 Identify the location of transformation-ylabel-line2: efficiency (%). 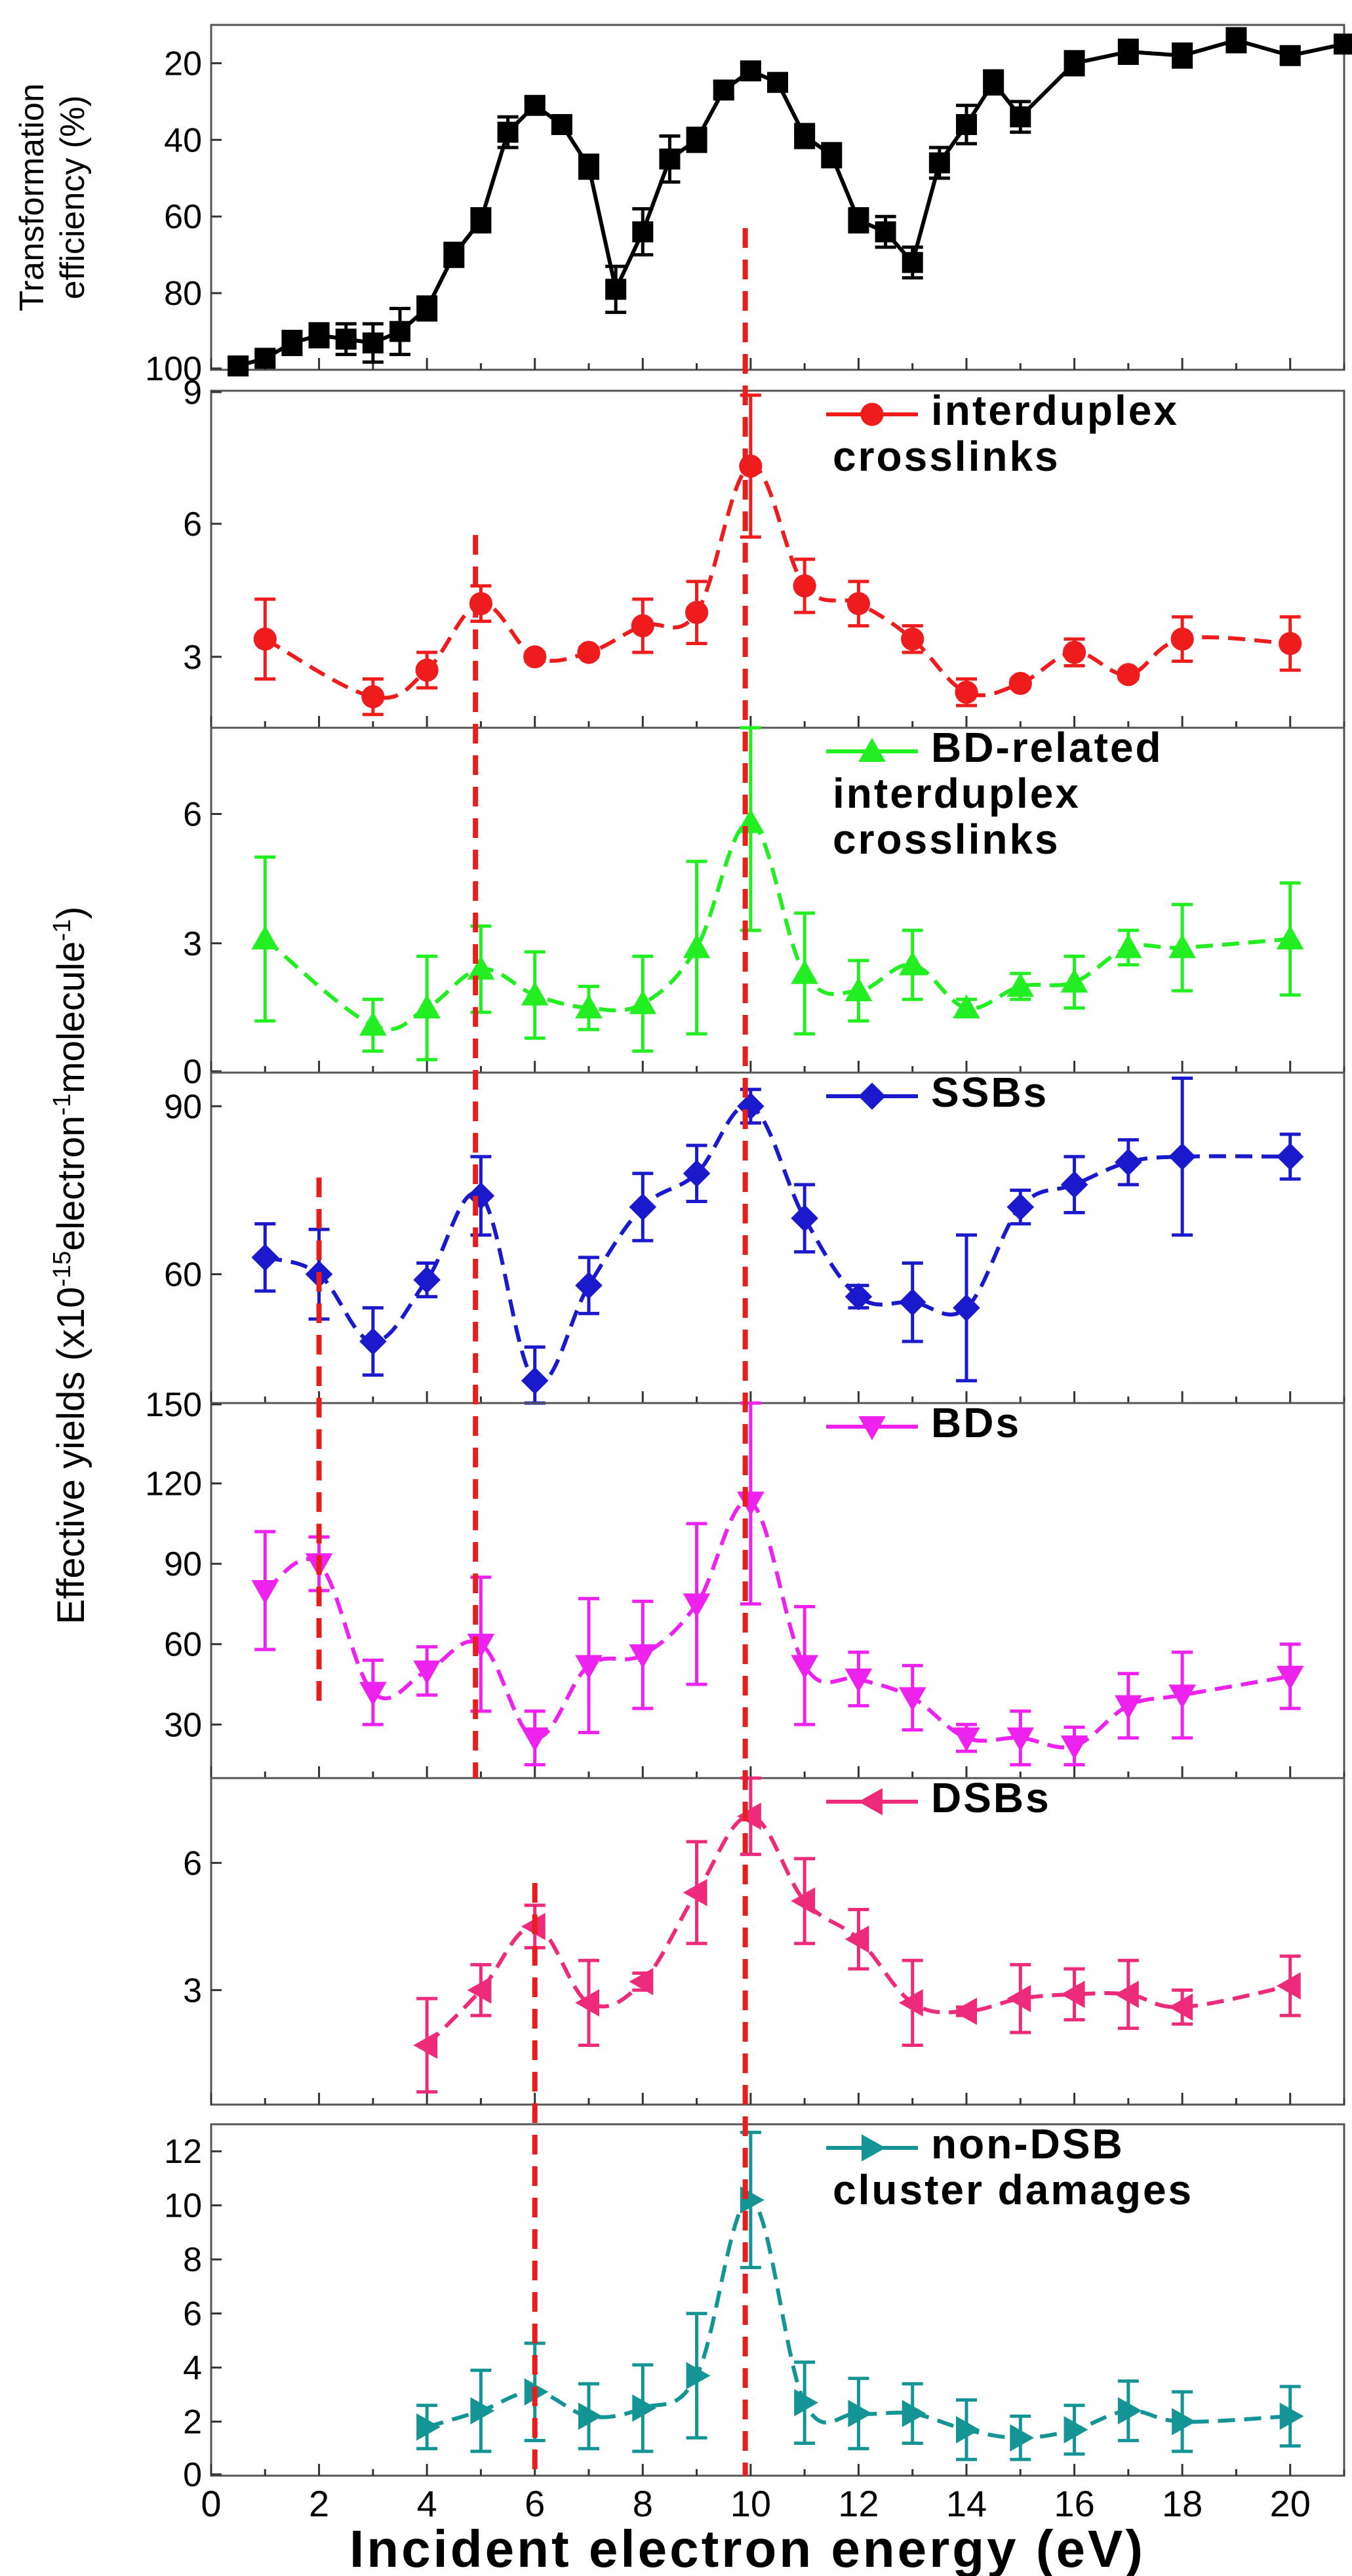
(73, 197).